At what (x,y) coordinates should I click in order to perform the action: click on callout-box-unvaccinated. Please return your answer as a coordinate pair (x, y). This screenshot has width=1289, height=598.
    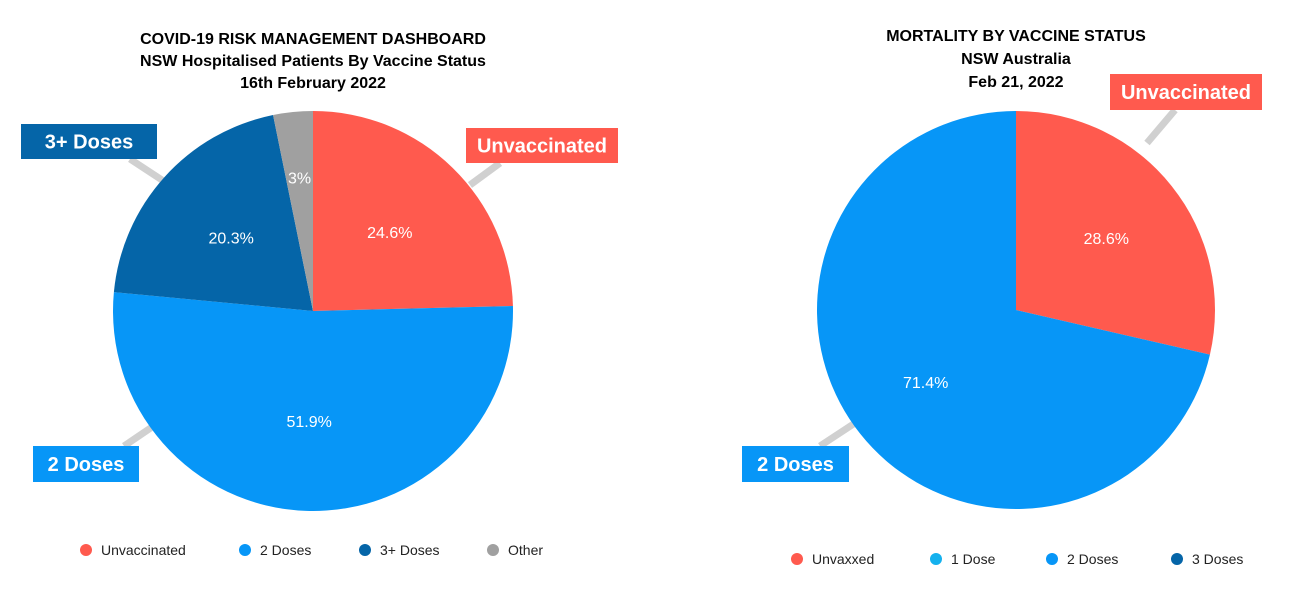
    Looking at the image, I should click on (542, 145).